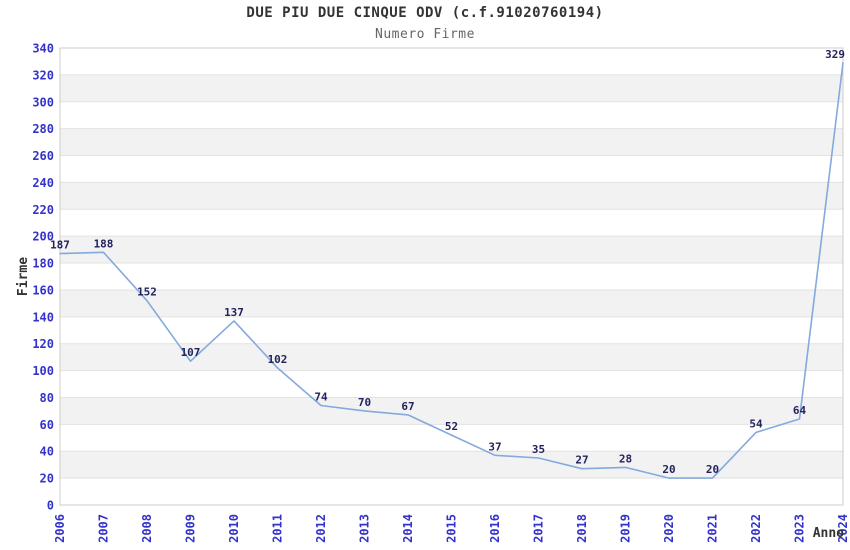 The width and height of the screenshot is (850, 550). Describe the element at coordinates (756, 528) in the screenshot. I see `x-tick-label: 2022` at that location.